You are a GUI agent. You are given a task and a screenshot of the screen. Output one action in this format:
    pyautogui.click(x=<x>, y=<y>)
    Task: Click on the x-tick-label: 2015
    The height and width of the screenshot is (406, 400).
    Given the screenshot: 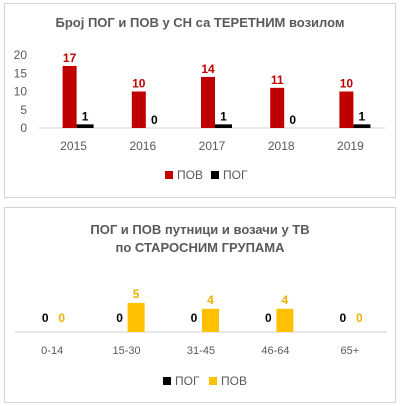 What is the action you would take?
    pyautogui.click(x=73, y=146)
    